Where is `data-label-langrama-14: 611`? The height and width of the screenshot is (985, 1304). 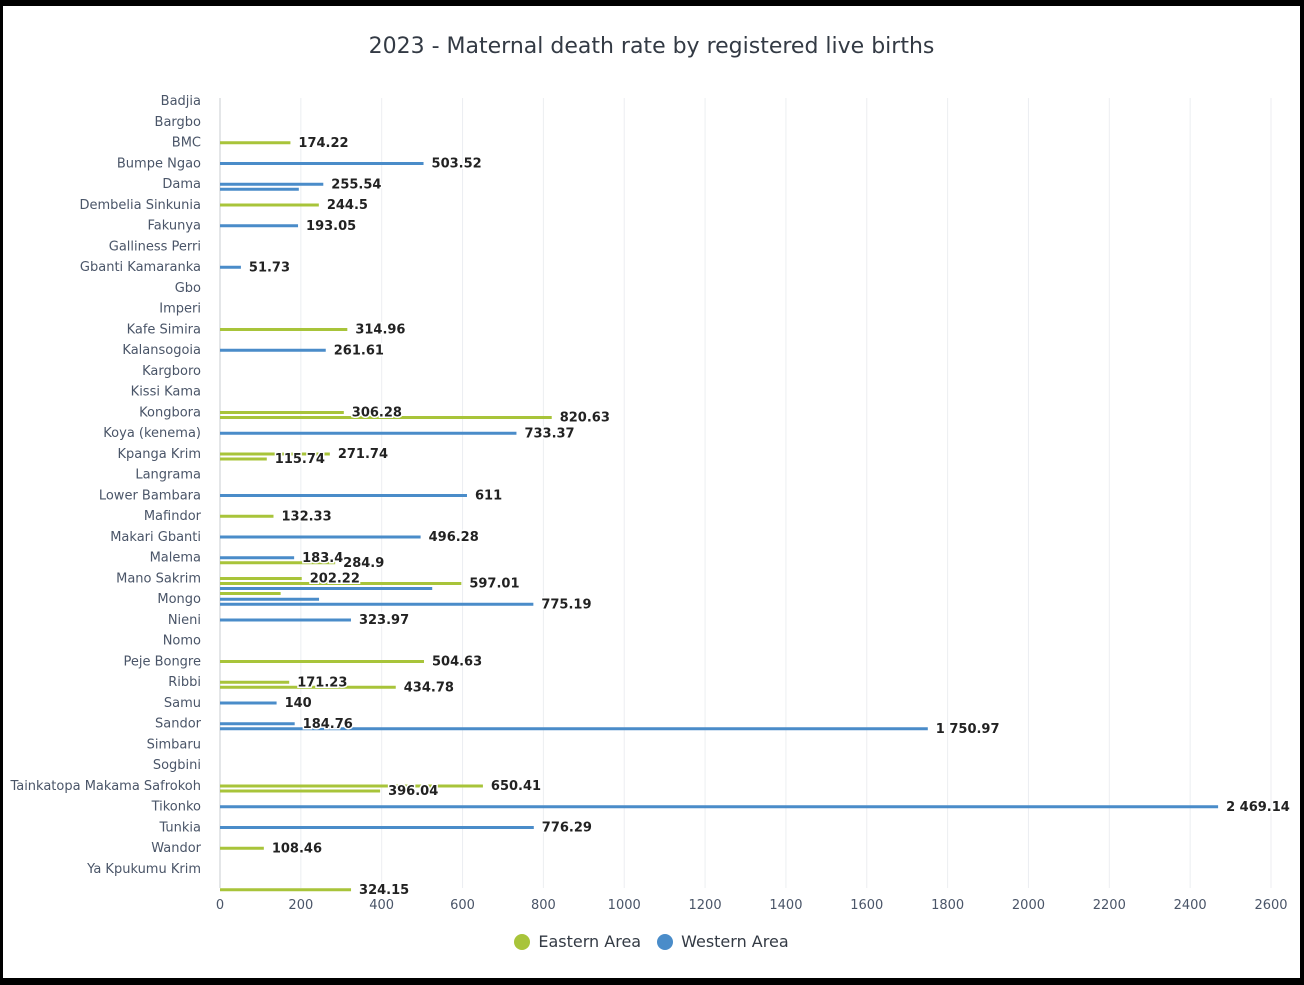
data-label-langrama-14: 611 is located at coordinates (488, 496).